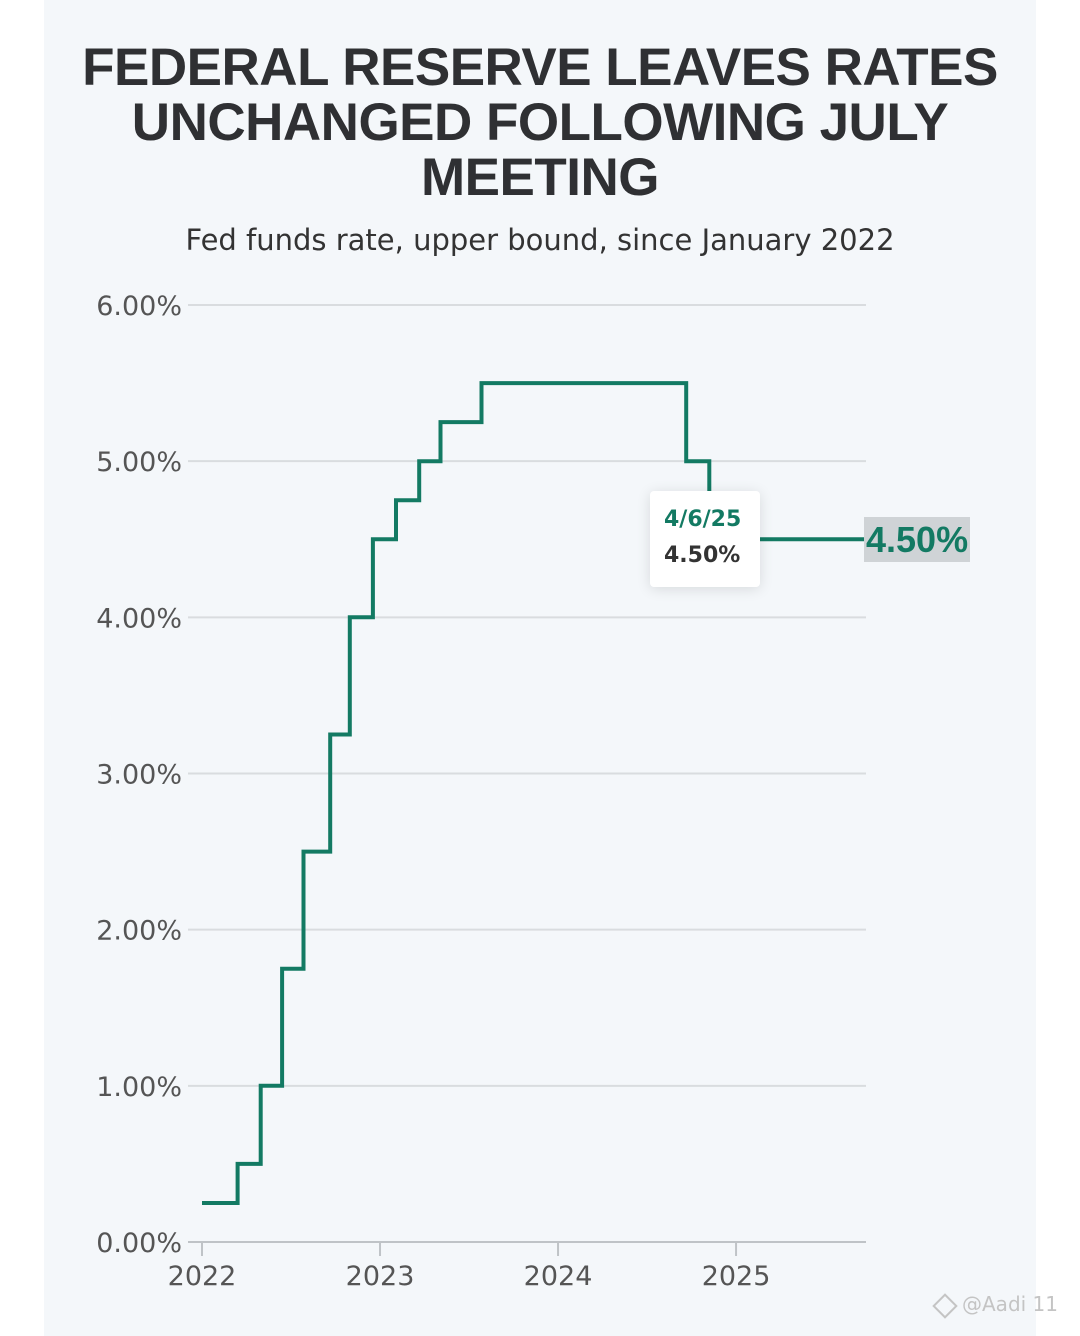 This screenshot has width=1080, height=1336. What do you see at coordinates (139, 931) in the screenshot?
I see `y-tick-label: 2.00%` at bounding box center [139, 931].